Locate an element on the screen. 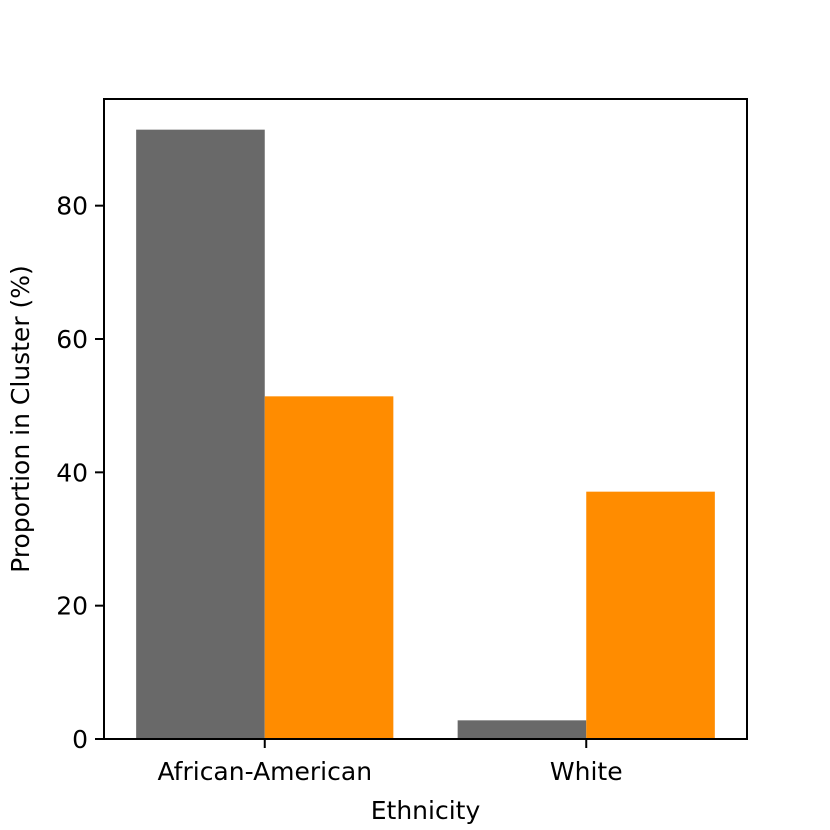 The width and height of the screenshot is (830, 830). y-axis-label: Proportion in Cluster (%) is located at coordinates (20, 419).